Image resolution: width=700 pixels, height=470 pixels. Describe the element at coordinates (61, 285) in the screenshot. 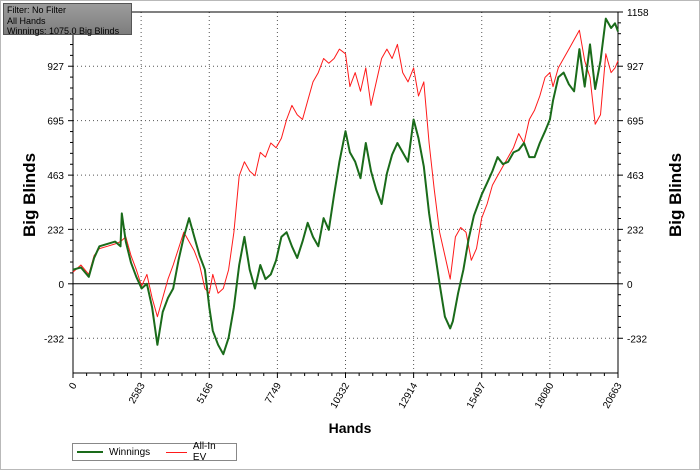

I see `y-tick-label-left: 0` at that location.